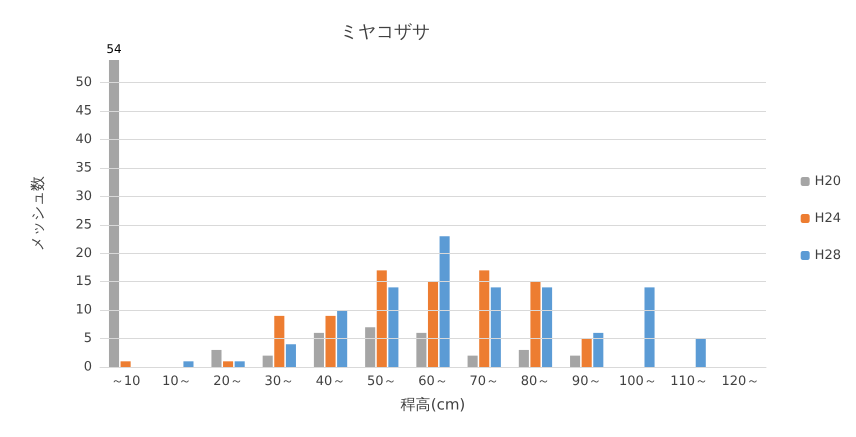  Describe the element at coordinates (587, 381) in the screenshot. I see `x-tick-label: 90～` at that location.